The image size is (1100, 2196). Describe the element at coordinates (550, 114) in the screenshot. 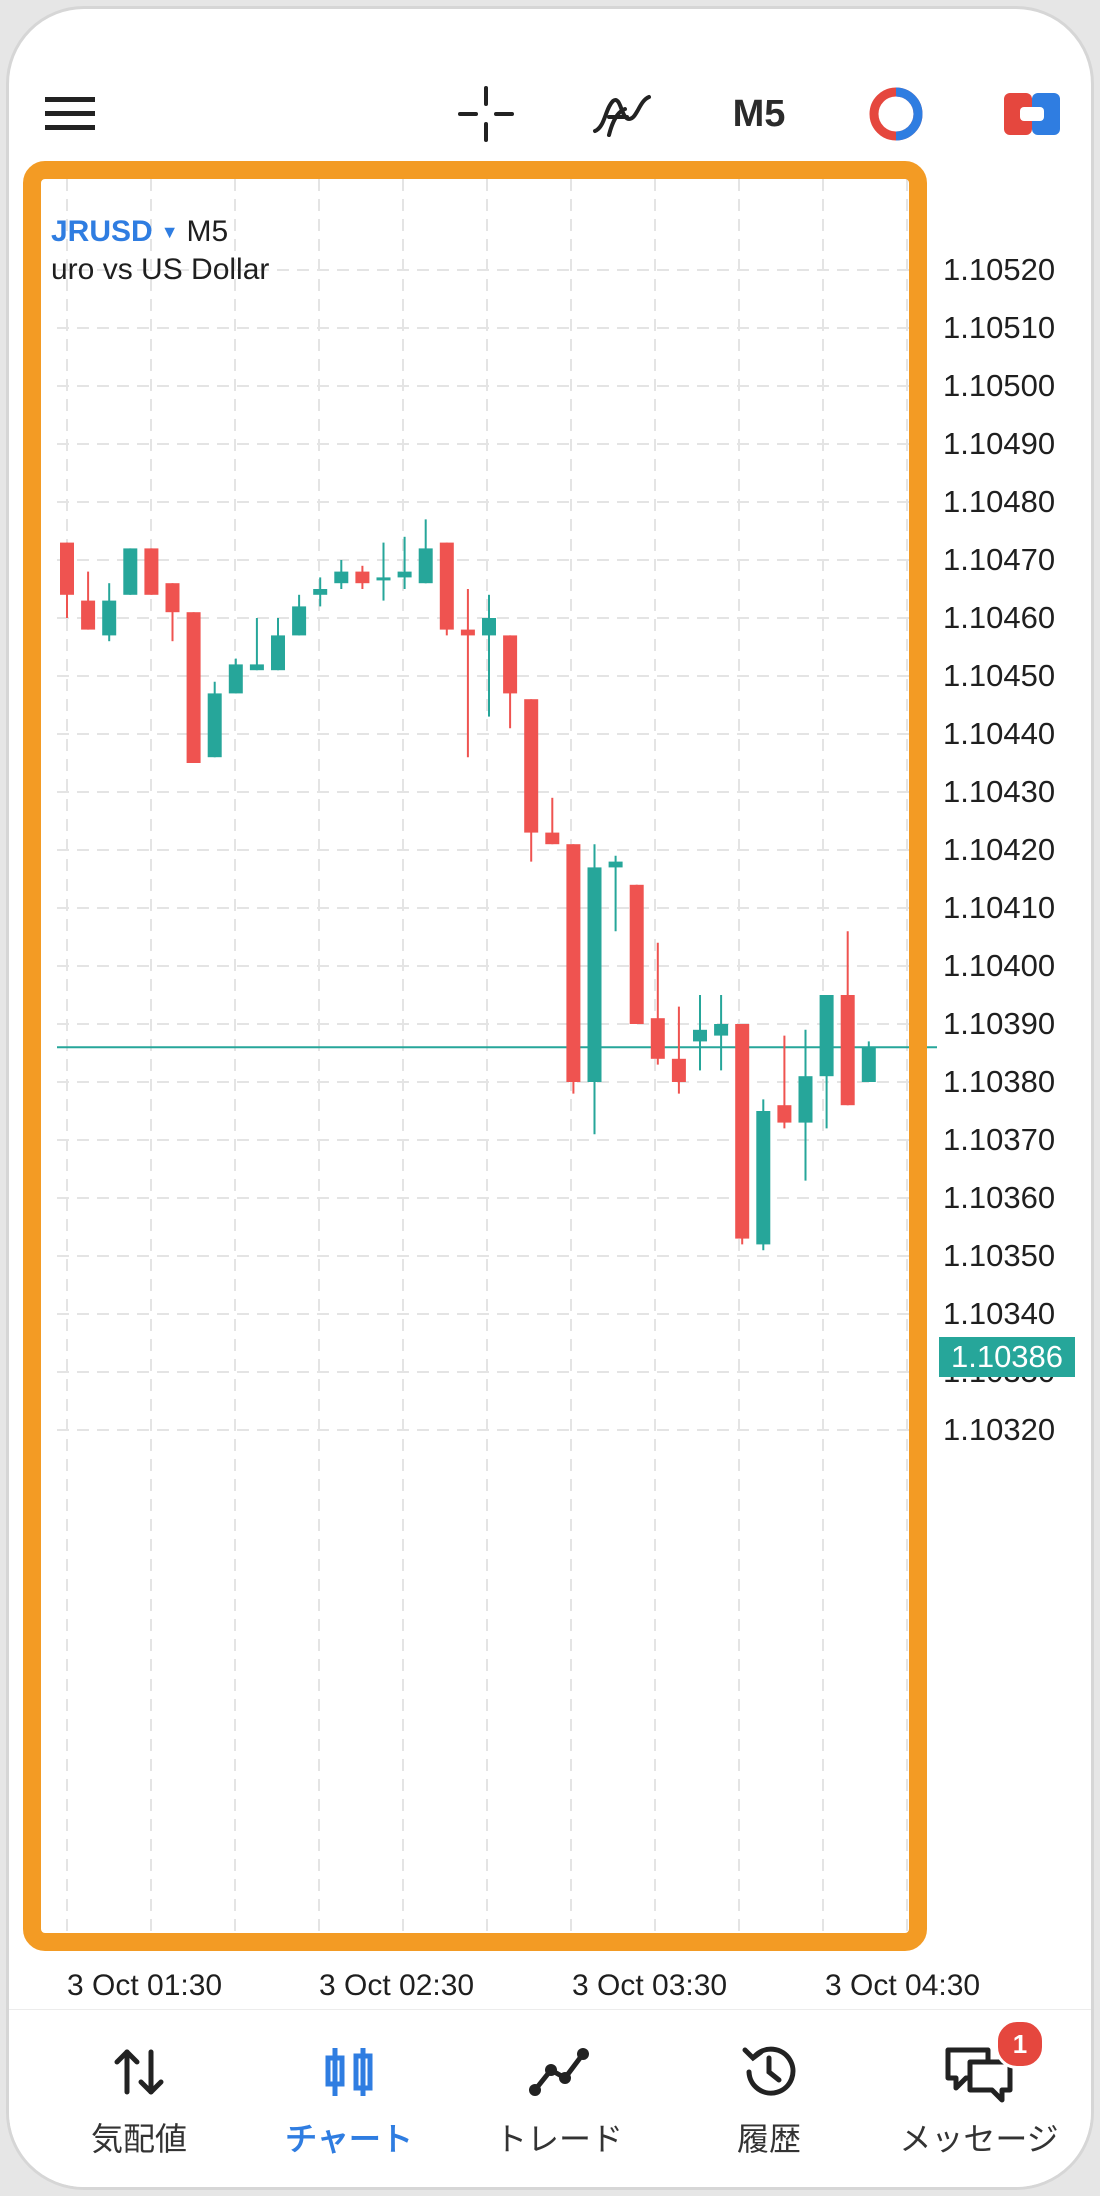

I see `top-toolbar: M5` at that location.